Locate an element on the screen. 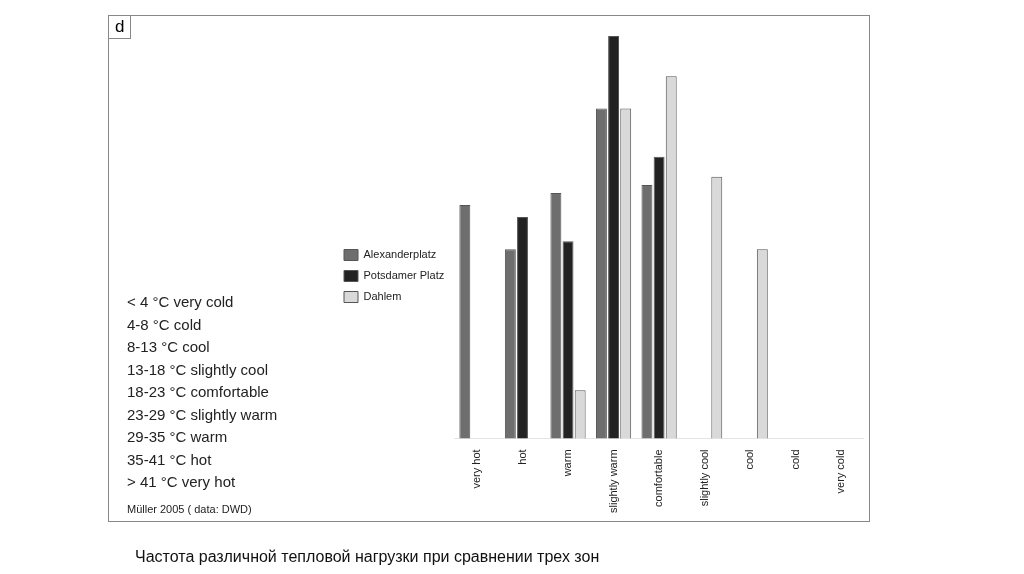  text: < 4 °C very cold is located at coordinates (181, 302).